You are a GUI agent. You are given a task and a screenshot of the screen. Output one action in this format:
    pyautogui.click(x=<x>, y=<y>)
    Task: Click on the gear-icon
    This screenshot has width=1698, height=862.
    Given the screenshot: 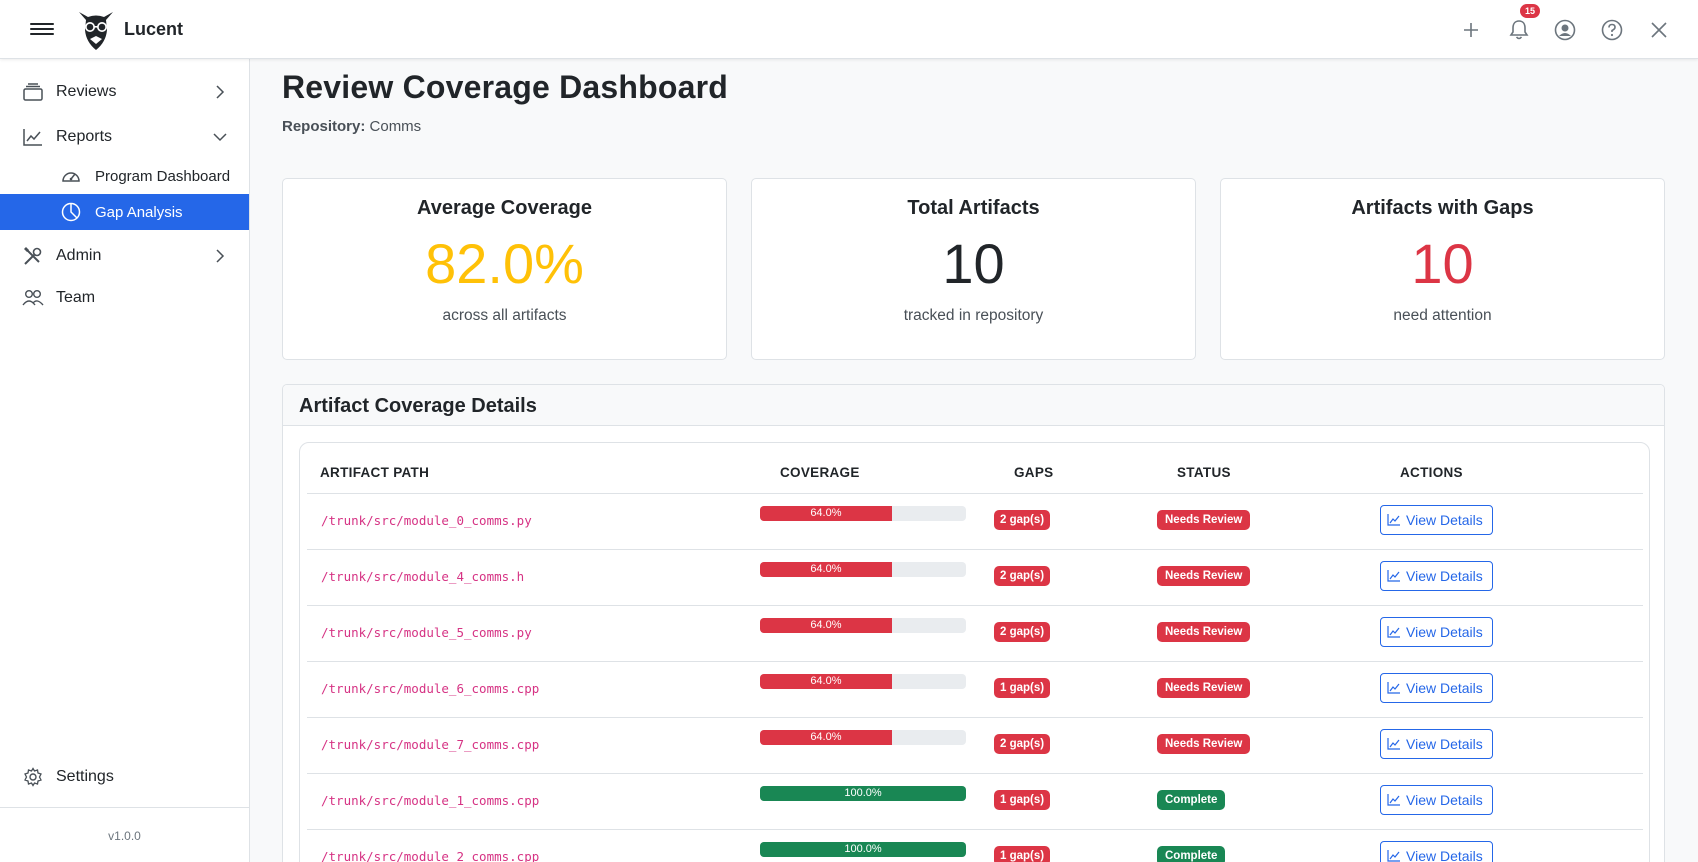 What is the action you would take?
    pyautogui.click(x=33, y=777)
    